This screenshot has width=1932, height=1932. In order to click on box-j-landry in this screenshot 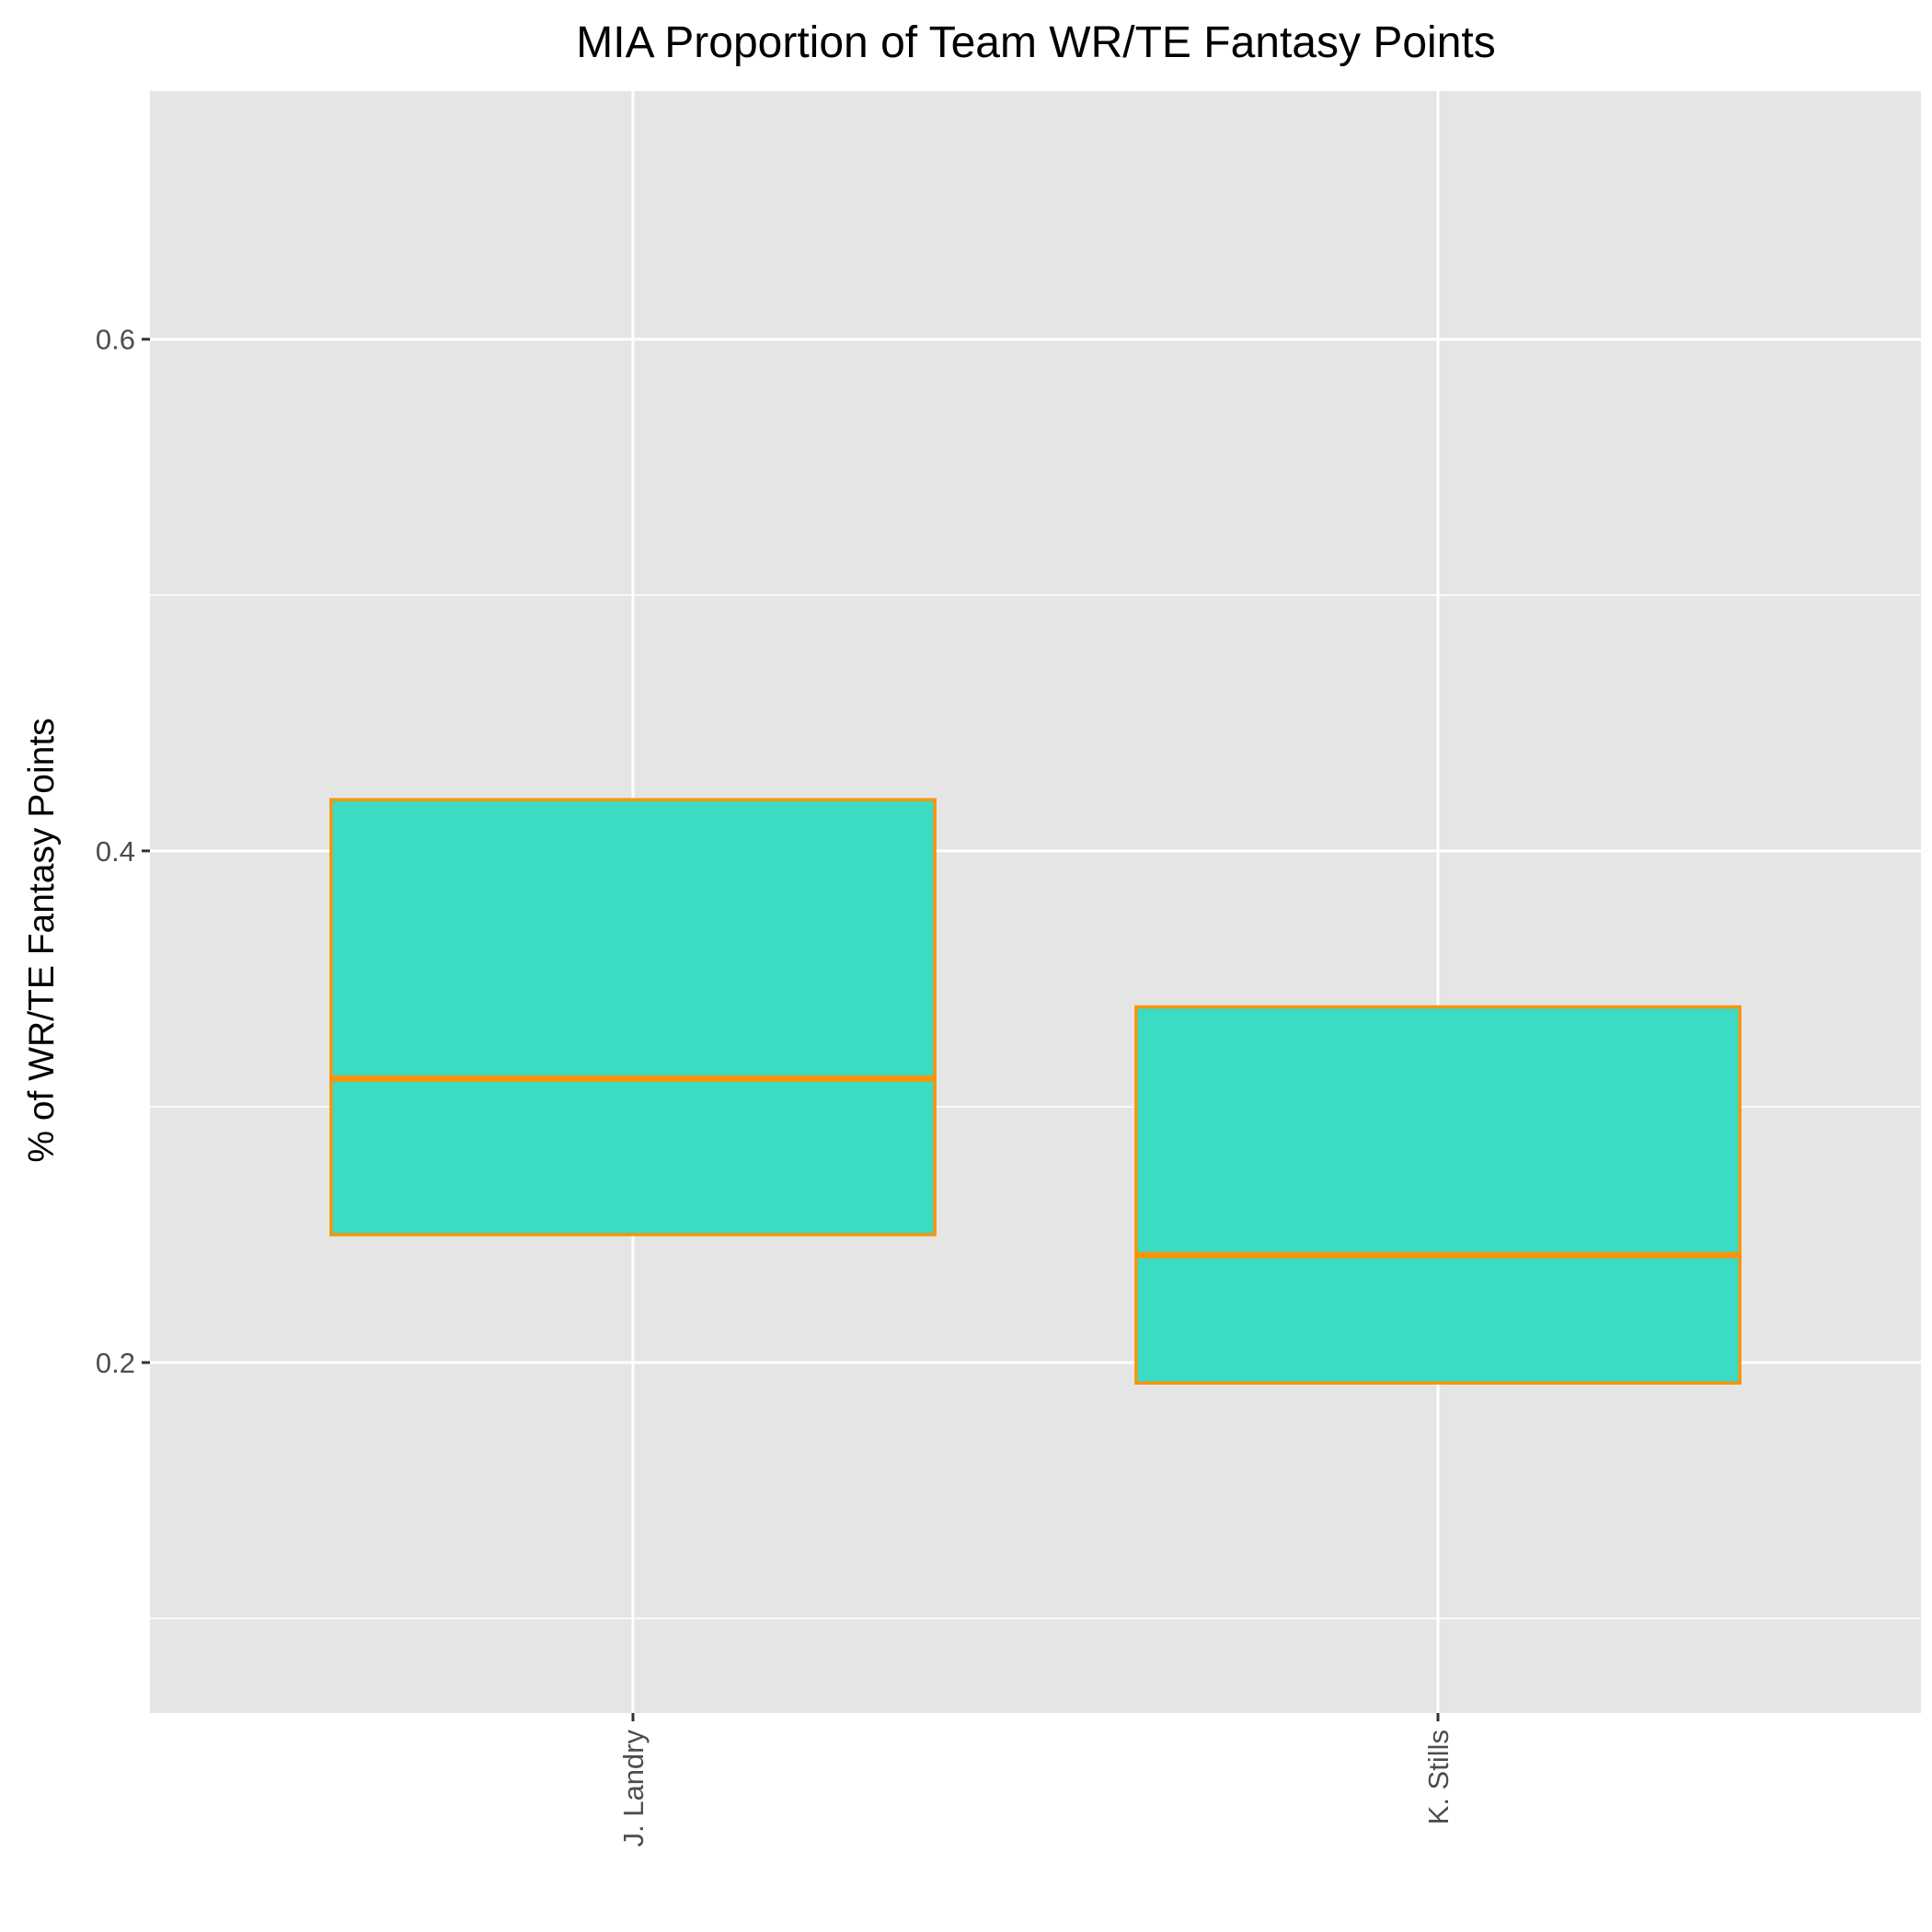, I will do `click(633, 1017)`.